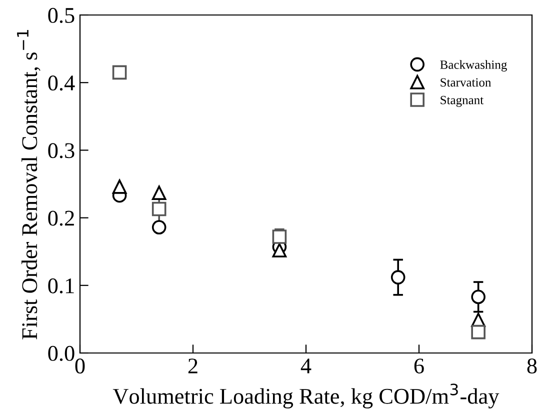 The height and width of the screenshot is (418, 541). What do you see at coordinates (473, 66) in the screenshot?
I see `legend-label: Backwashing` at bounding box center [473, 66].